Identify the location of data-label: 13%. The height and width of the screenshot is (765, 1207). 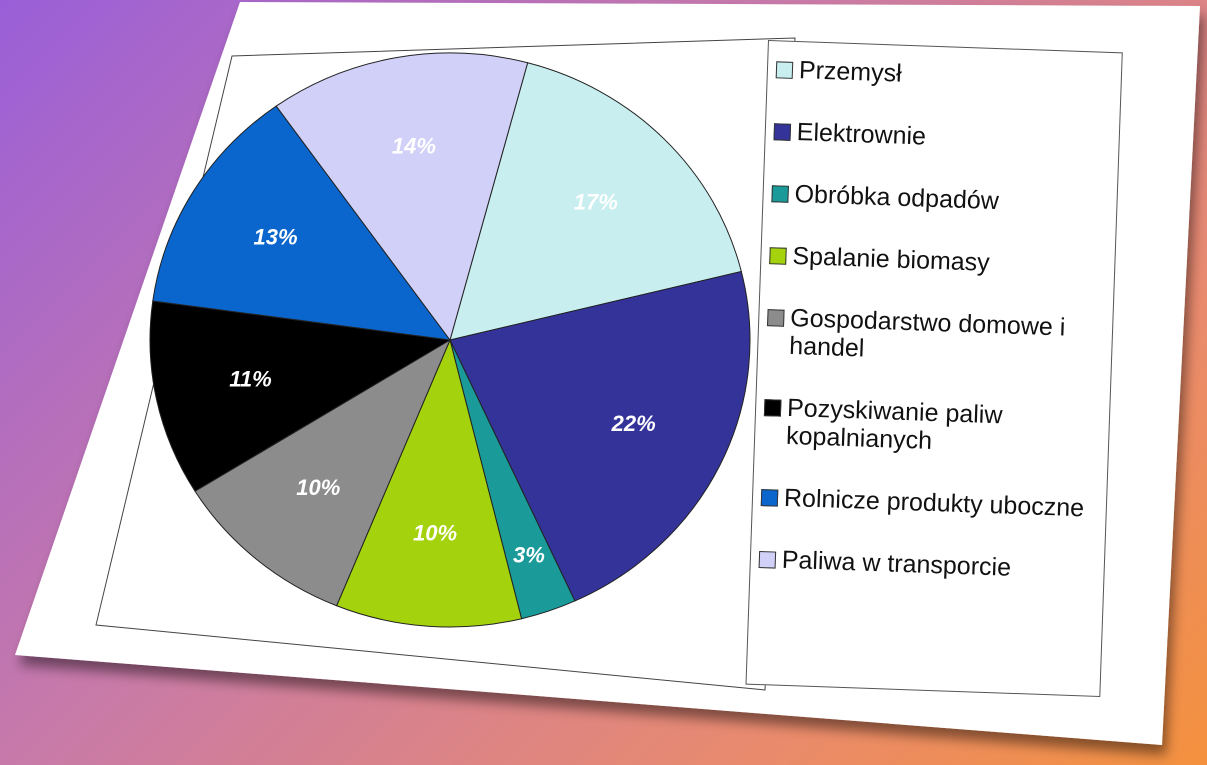
(275, 237).